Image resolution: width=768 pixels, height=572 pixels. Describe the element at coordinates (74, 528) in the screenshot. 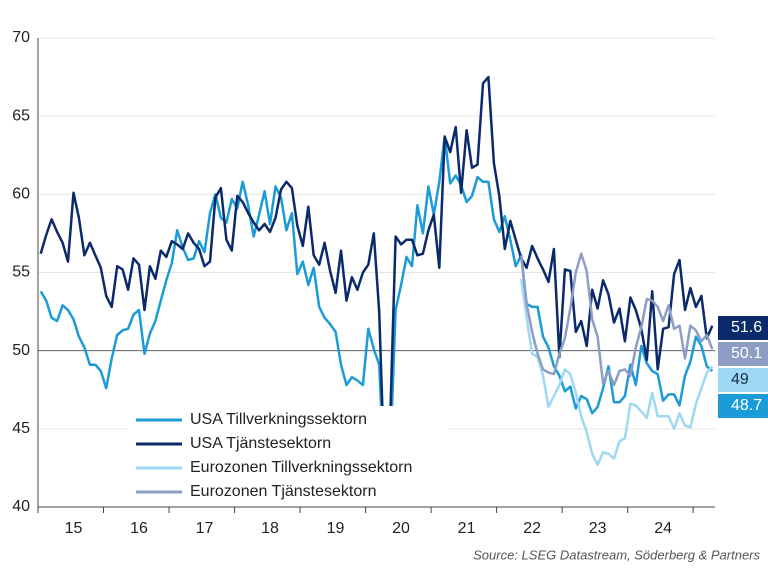

I see `x-tick-label: 15` at that location.